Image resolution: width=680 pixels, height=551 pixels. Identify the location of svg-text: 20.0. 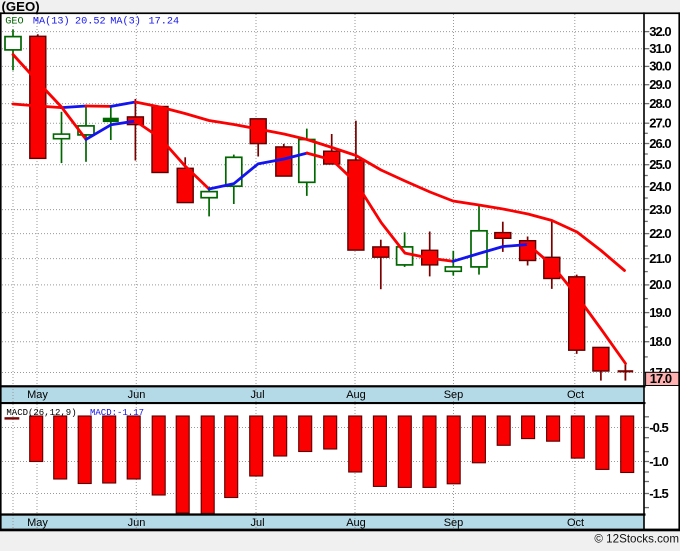
(660, 284).